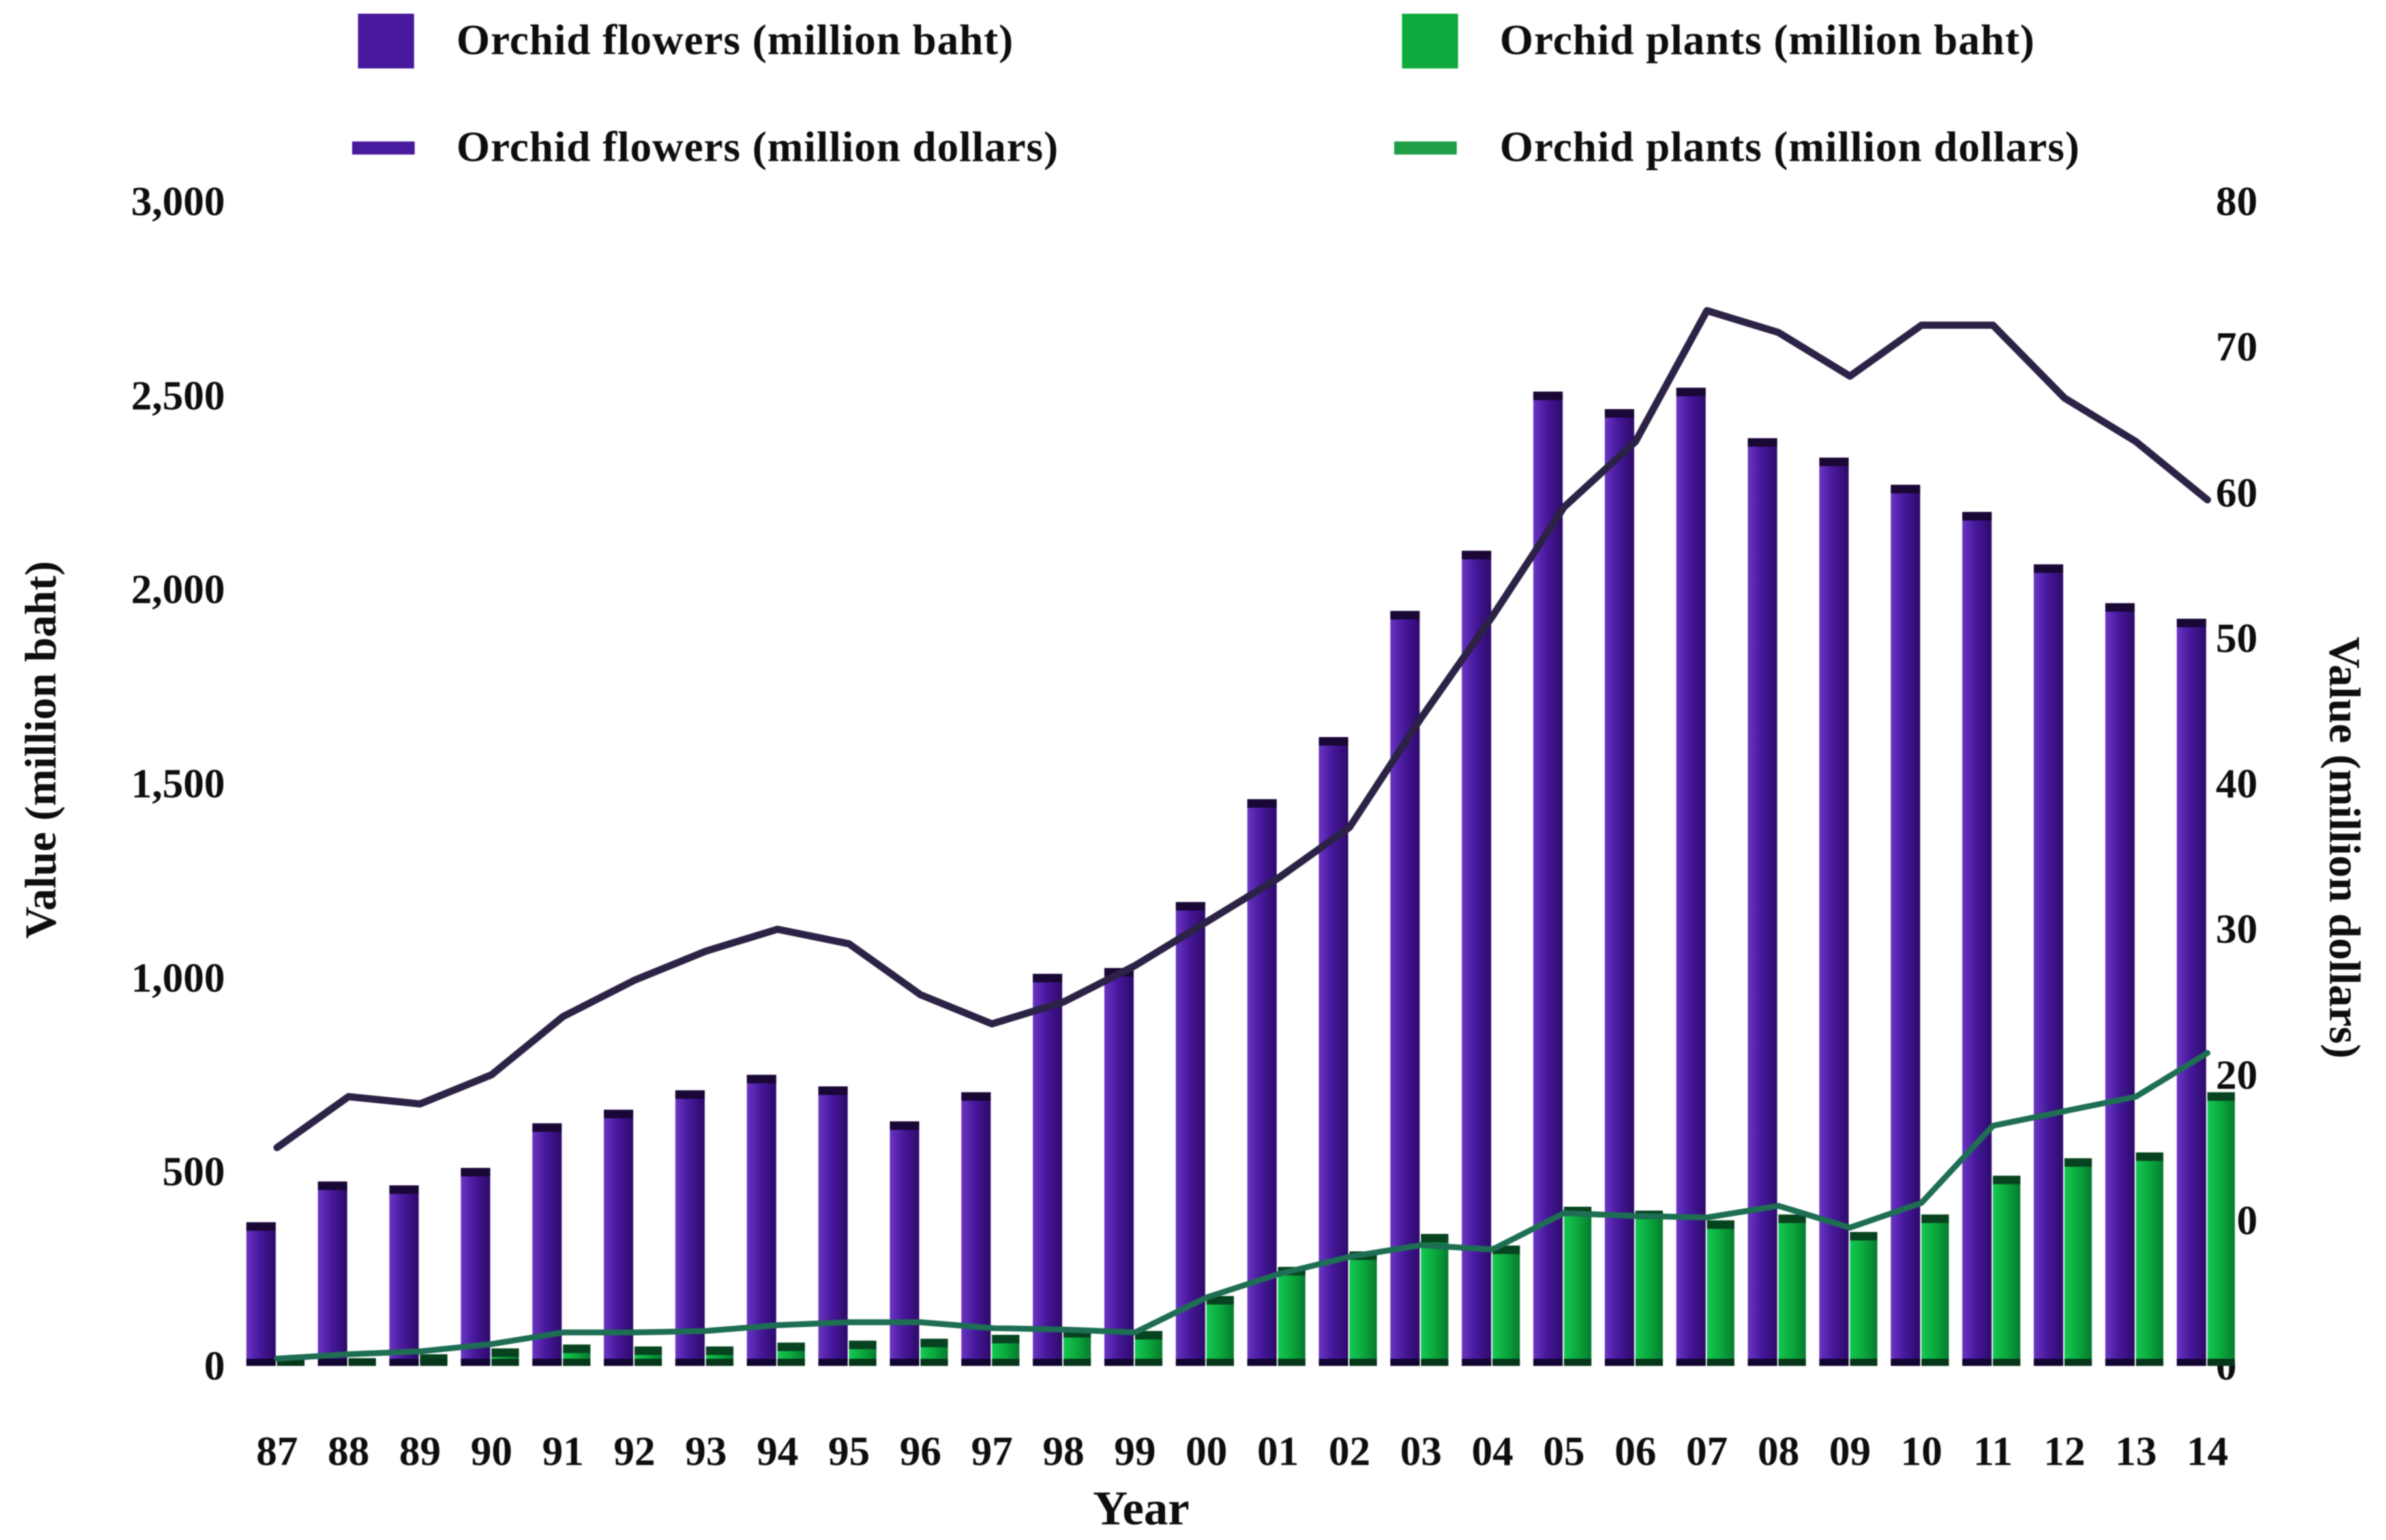 The height and width of the screenshot is (1540, 2386). Describe the element at coordinates (2136, 1451) in the screenshot. I see `x-axis-tick-label: 13` at that location.